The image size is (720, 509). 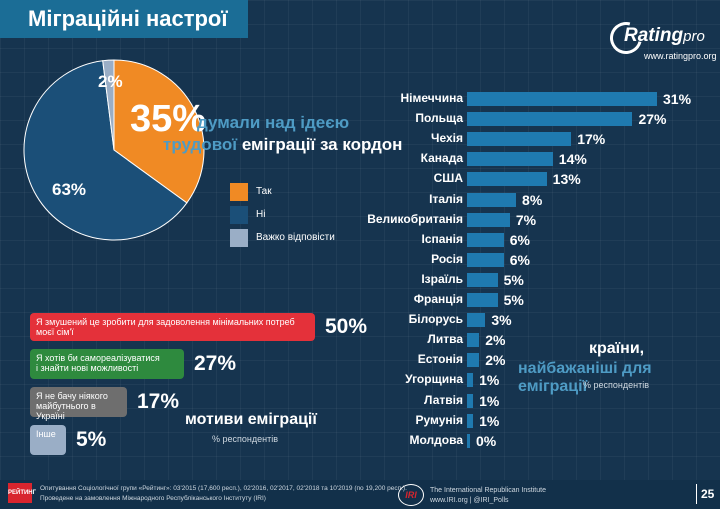 I want to click on country-label: Ізраїль, so click(x=442, y=278).